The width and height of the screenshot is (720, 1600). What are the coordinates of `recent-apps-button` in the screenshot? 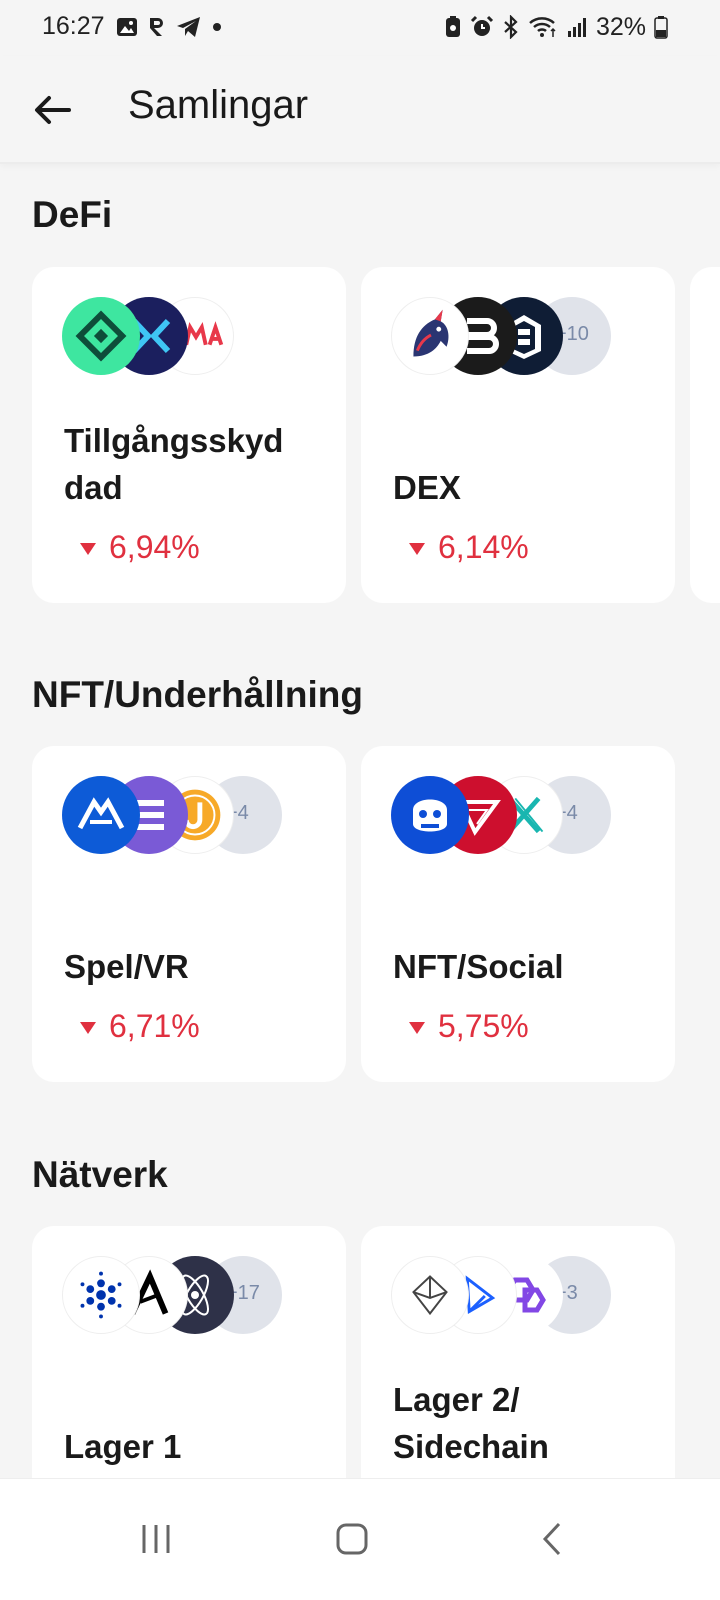 It's located at (156, 1539).